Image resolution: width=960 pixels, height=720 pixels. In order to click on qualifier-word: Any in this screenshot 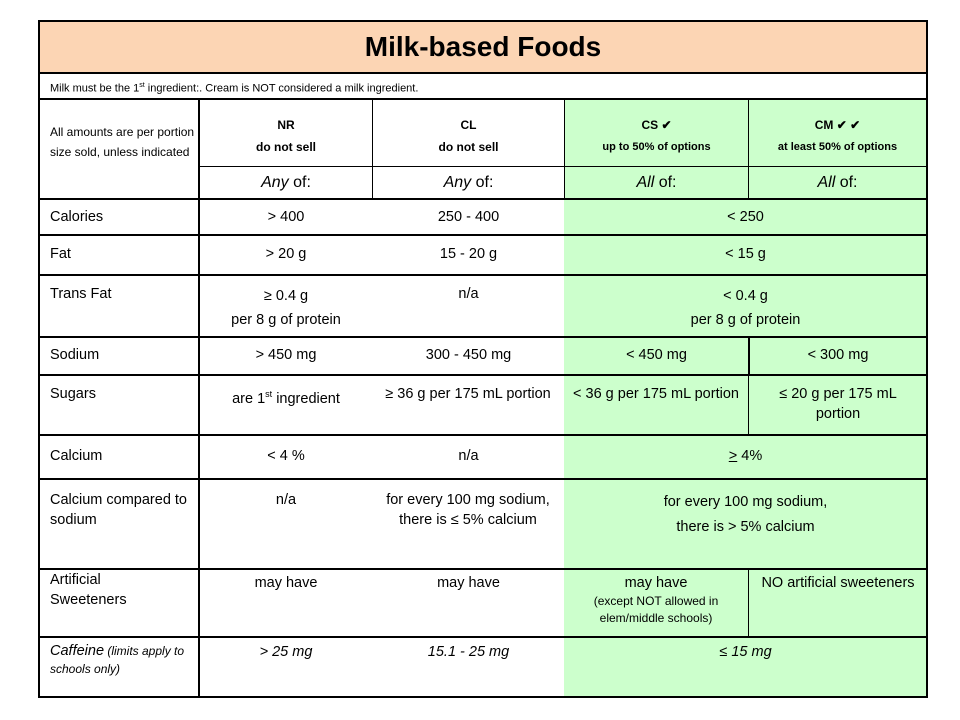, I will do `click(457, 182)`.